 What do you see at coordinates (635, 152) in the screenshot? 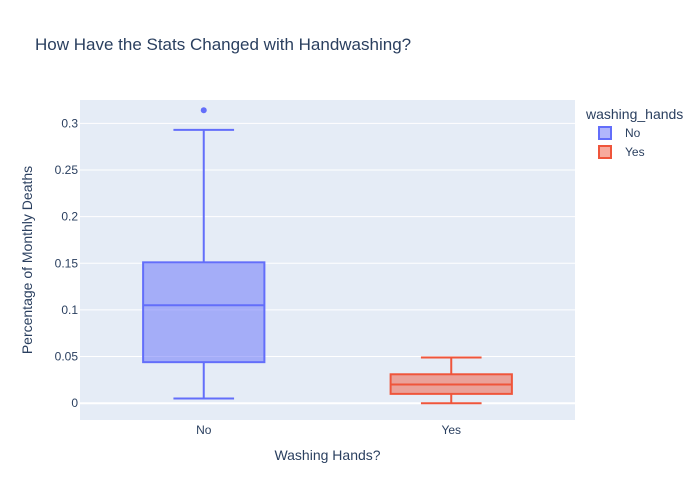
I see `legend-label: Yes` at bounding box center [635, 152].